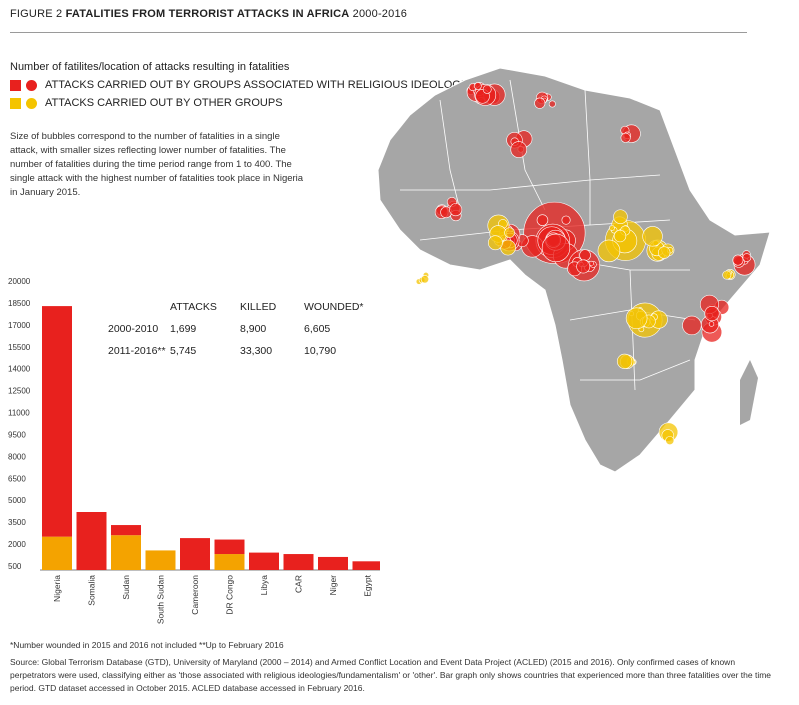  What do you see at coordinates (57, 553) in the screenshot?
I see `bar-nigeria-other` at bounding box center [57, 553].